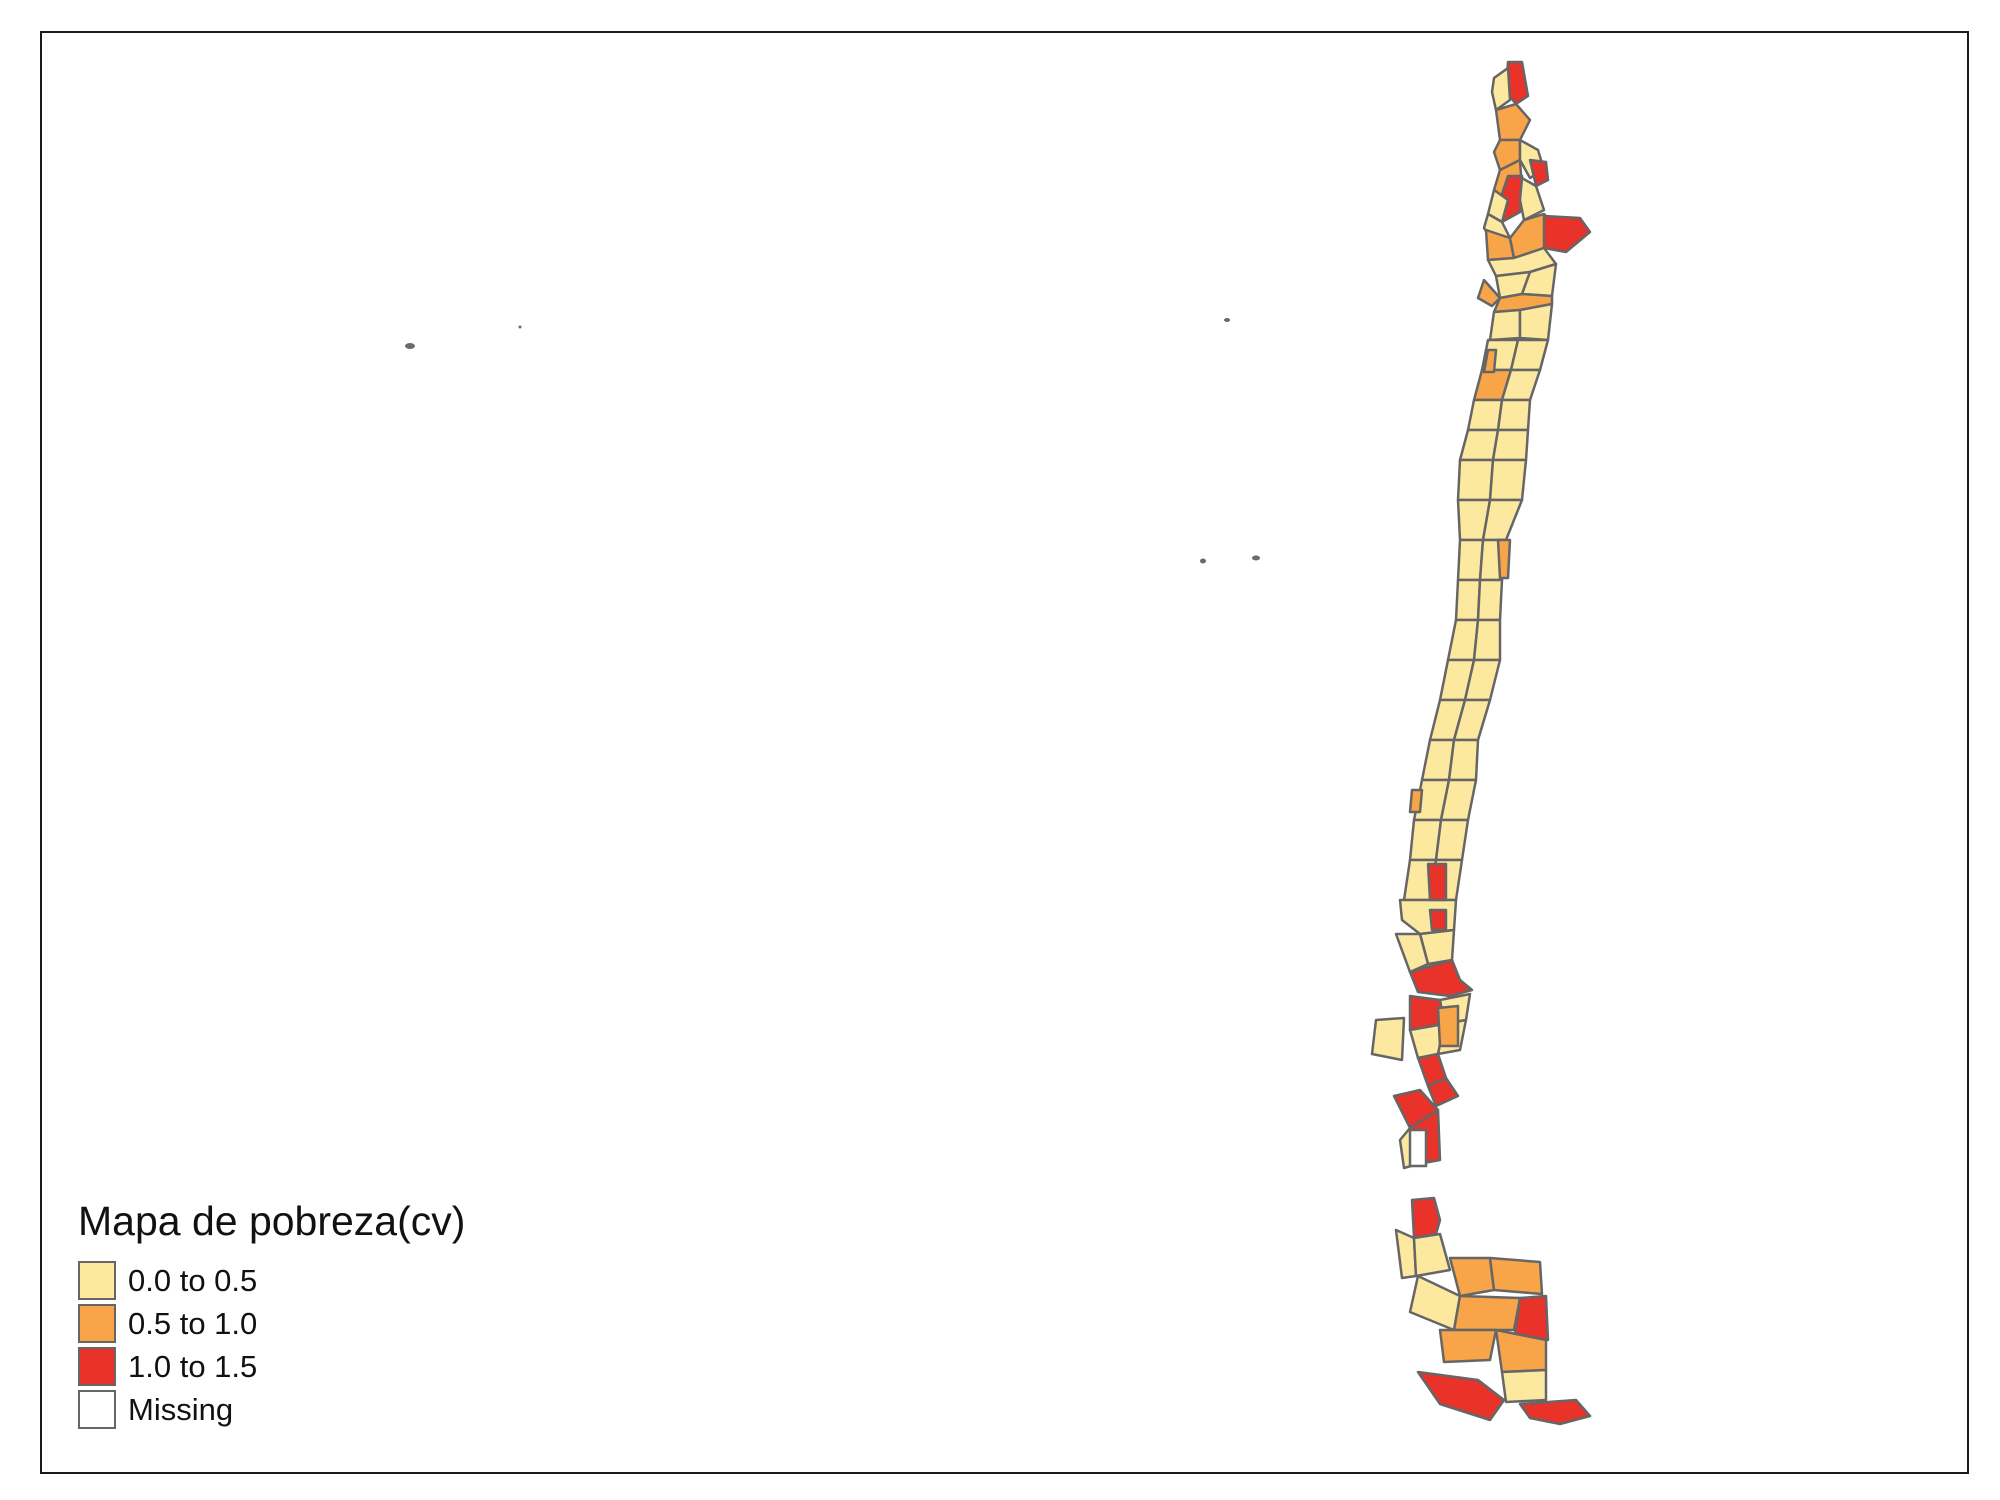 This screenshot has height=1500, width=2000. Describe the element at coordinates (1416, 801) in the screenshot. I see `region-central-coastal-b` at that location.